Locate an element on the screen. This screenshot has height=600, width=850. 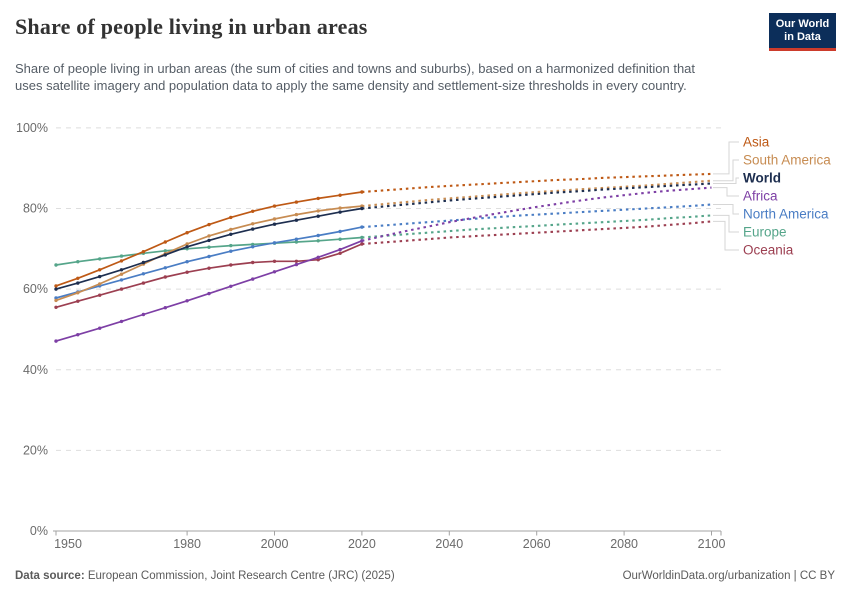
series-point-south-america-1990 is located at coordinates (231, 229).